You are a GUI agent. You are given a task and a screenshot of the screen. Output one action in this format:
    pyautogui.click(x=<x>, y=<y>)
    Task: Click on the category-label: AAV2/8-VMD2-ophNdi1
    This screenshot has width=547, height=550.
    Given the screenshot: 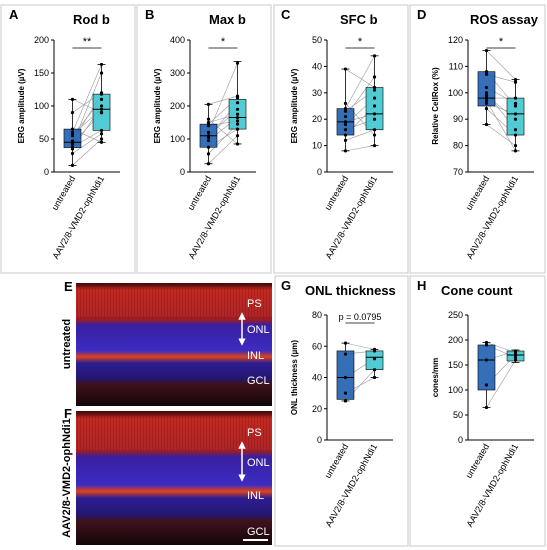 What is the action you would take?
    pyautogui.click(x=78, y=217)
    